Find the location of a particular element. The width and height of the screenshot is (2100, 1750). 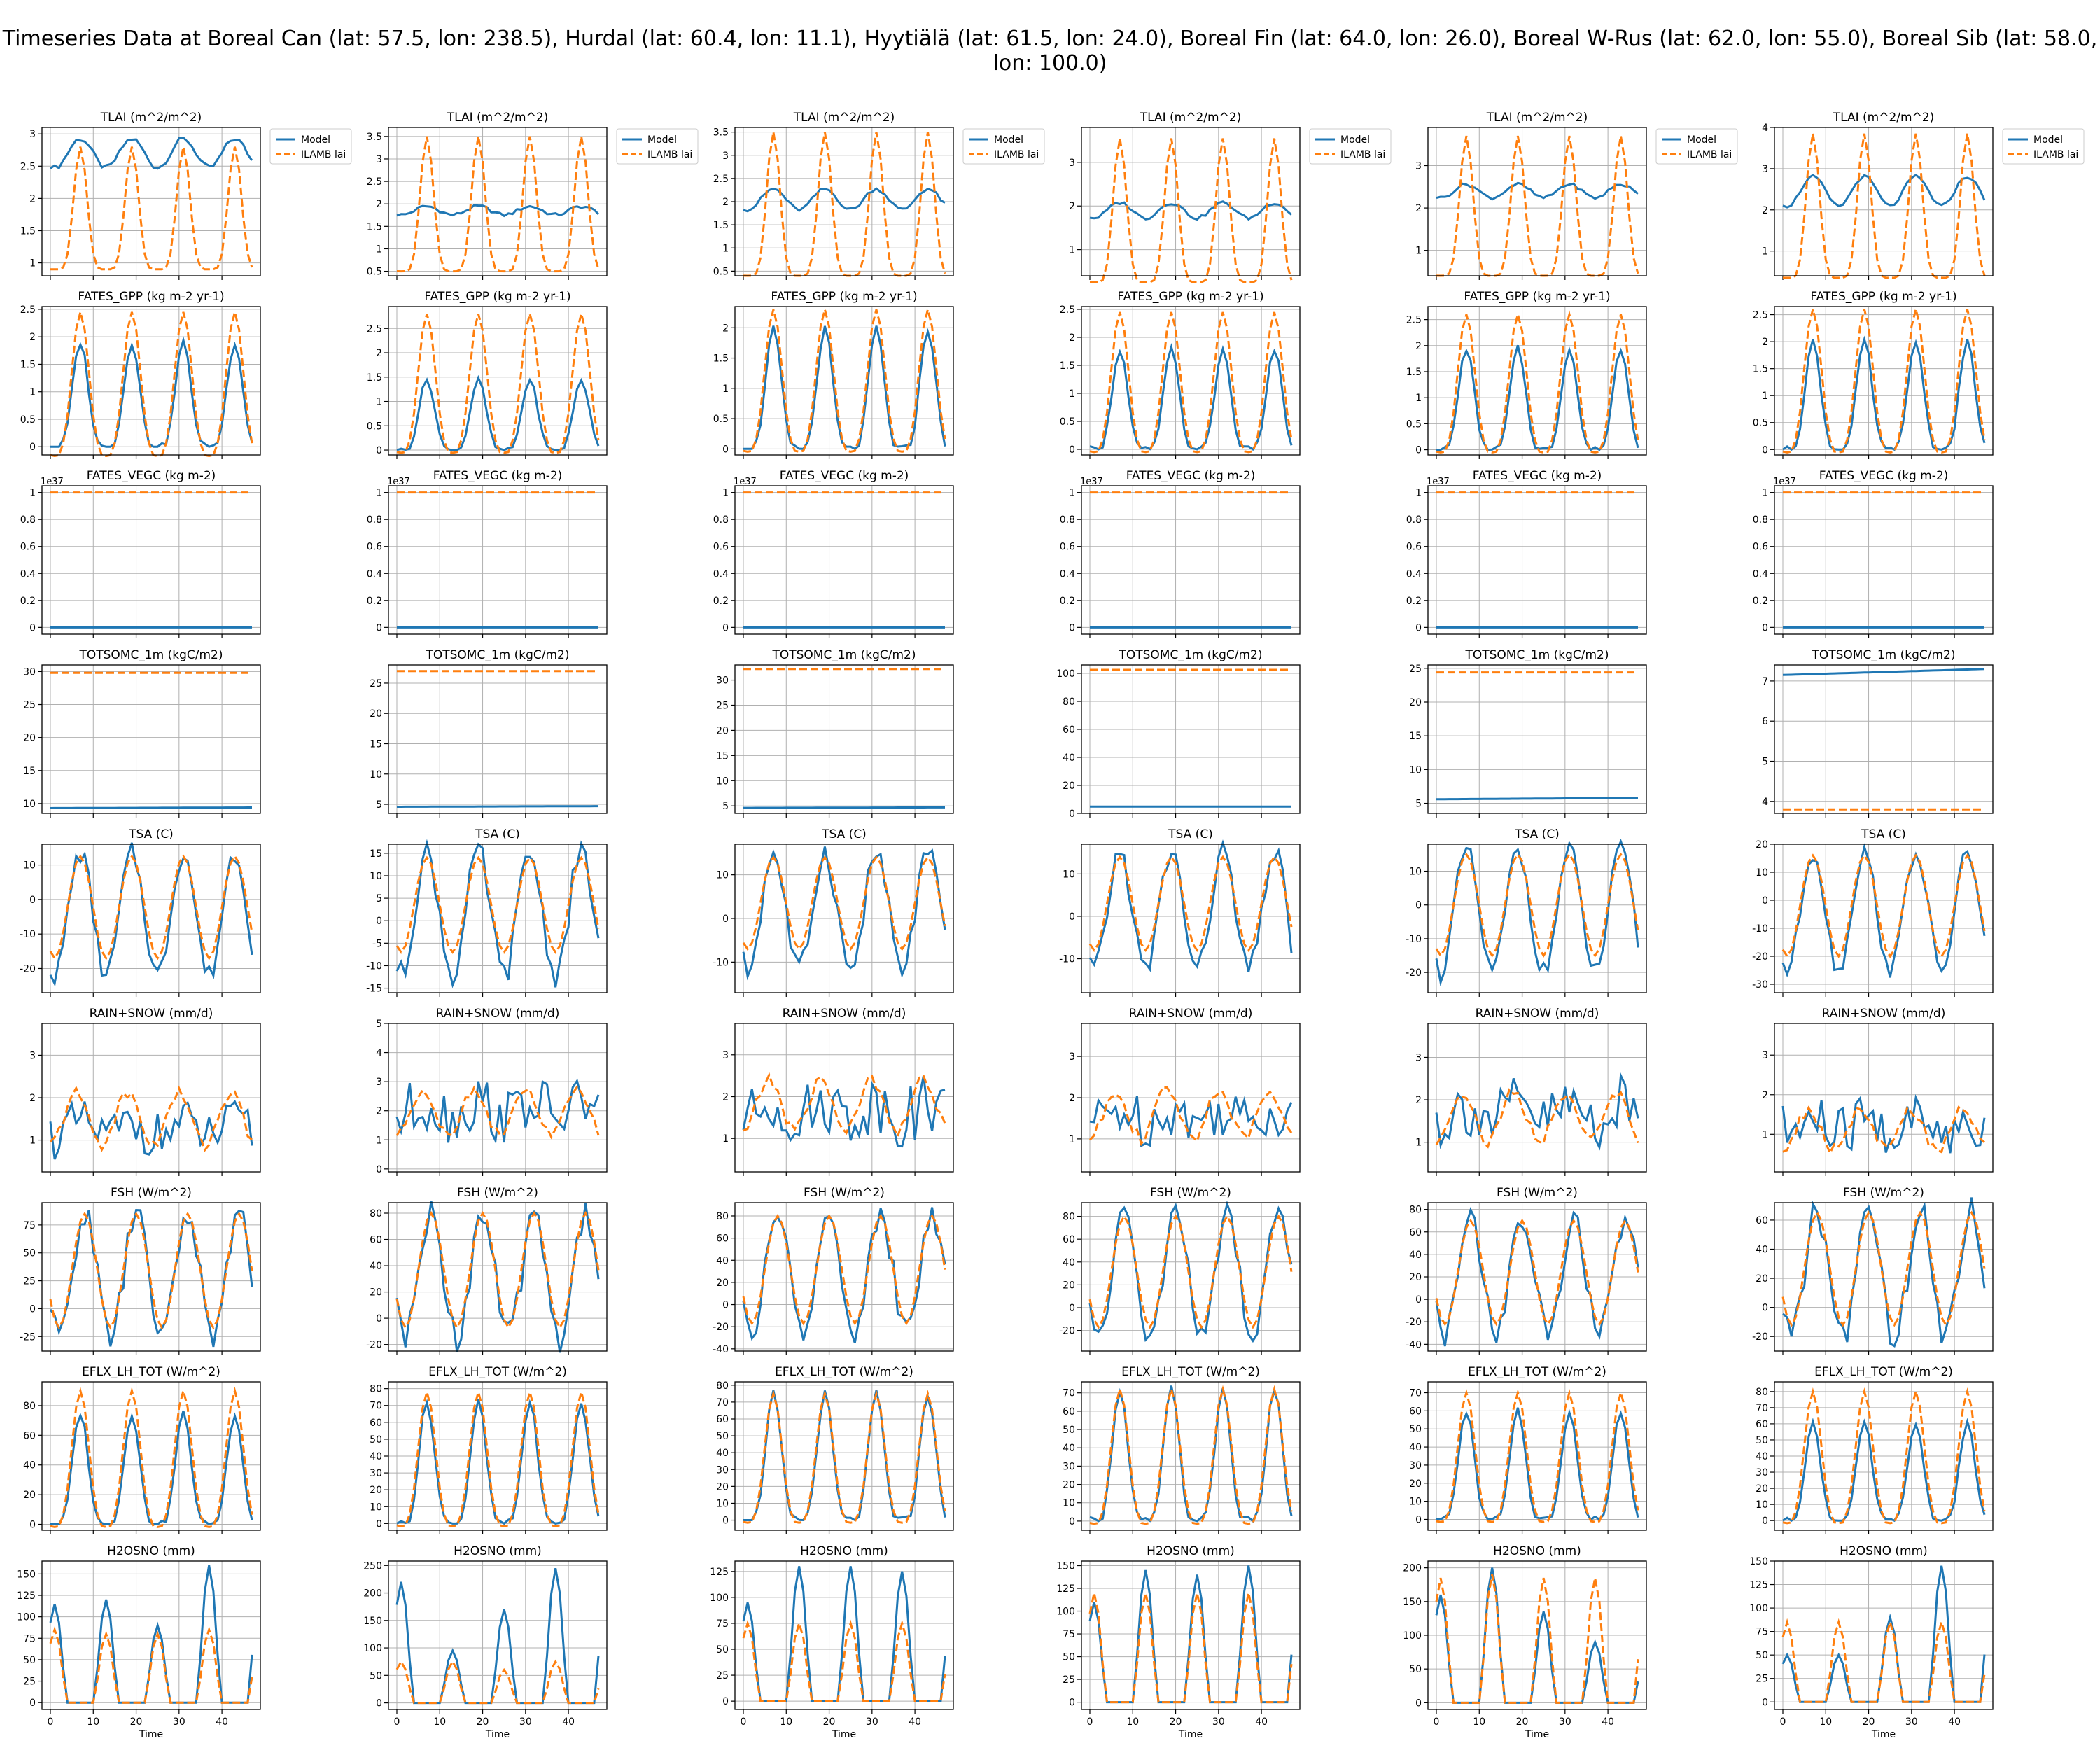

subplot-title: TOTSOMC_1m (kgC/m2) is located at coordinates (1883, 655).